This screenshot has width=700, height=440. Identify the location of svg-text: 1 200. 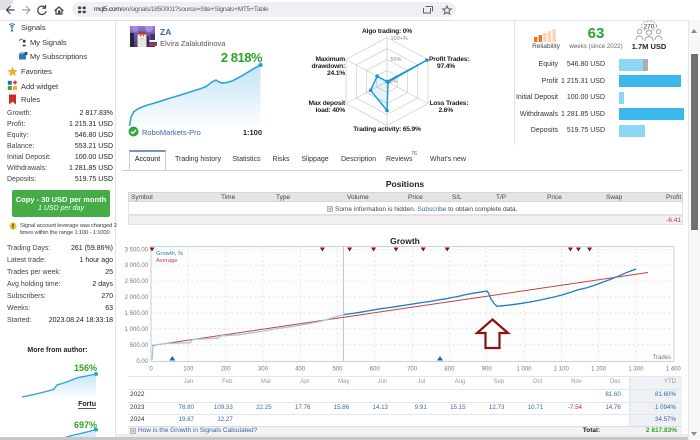
(599, 370).